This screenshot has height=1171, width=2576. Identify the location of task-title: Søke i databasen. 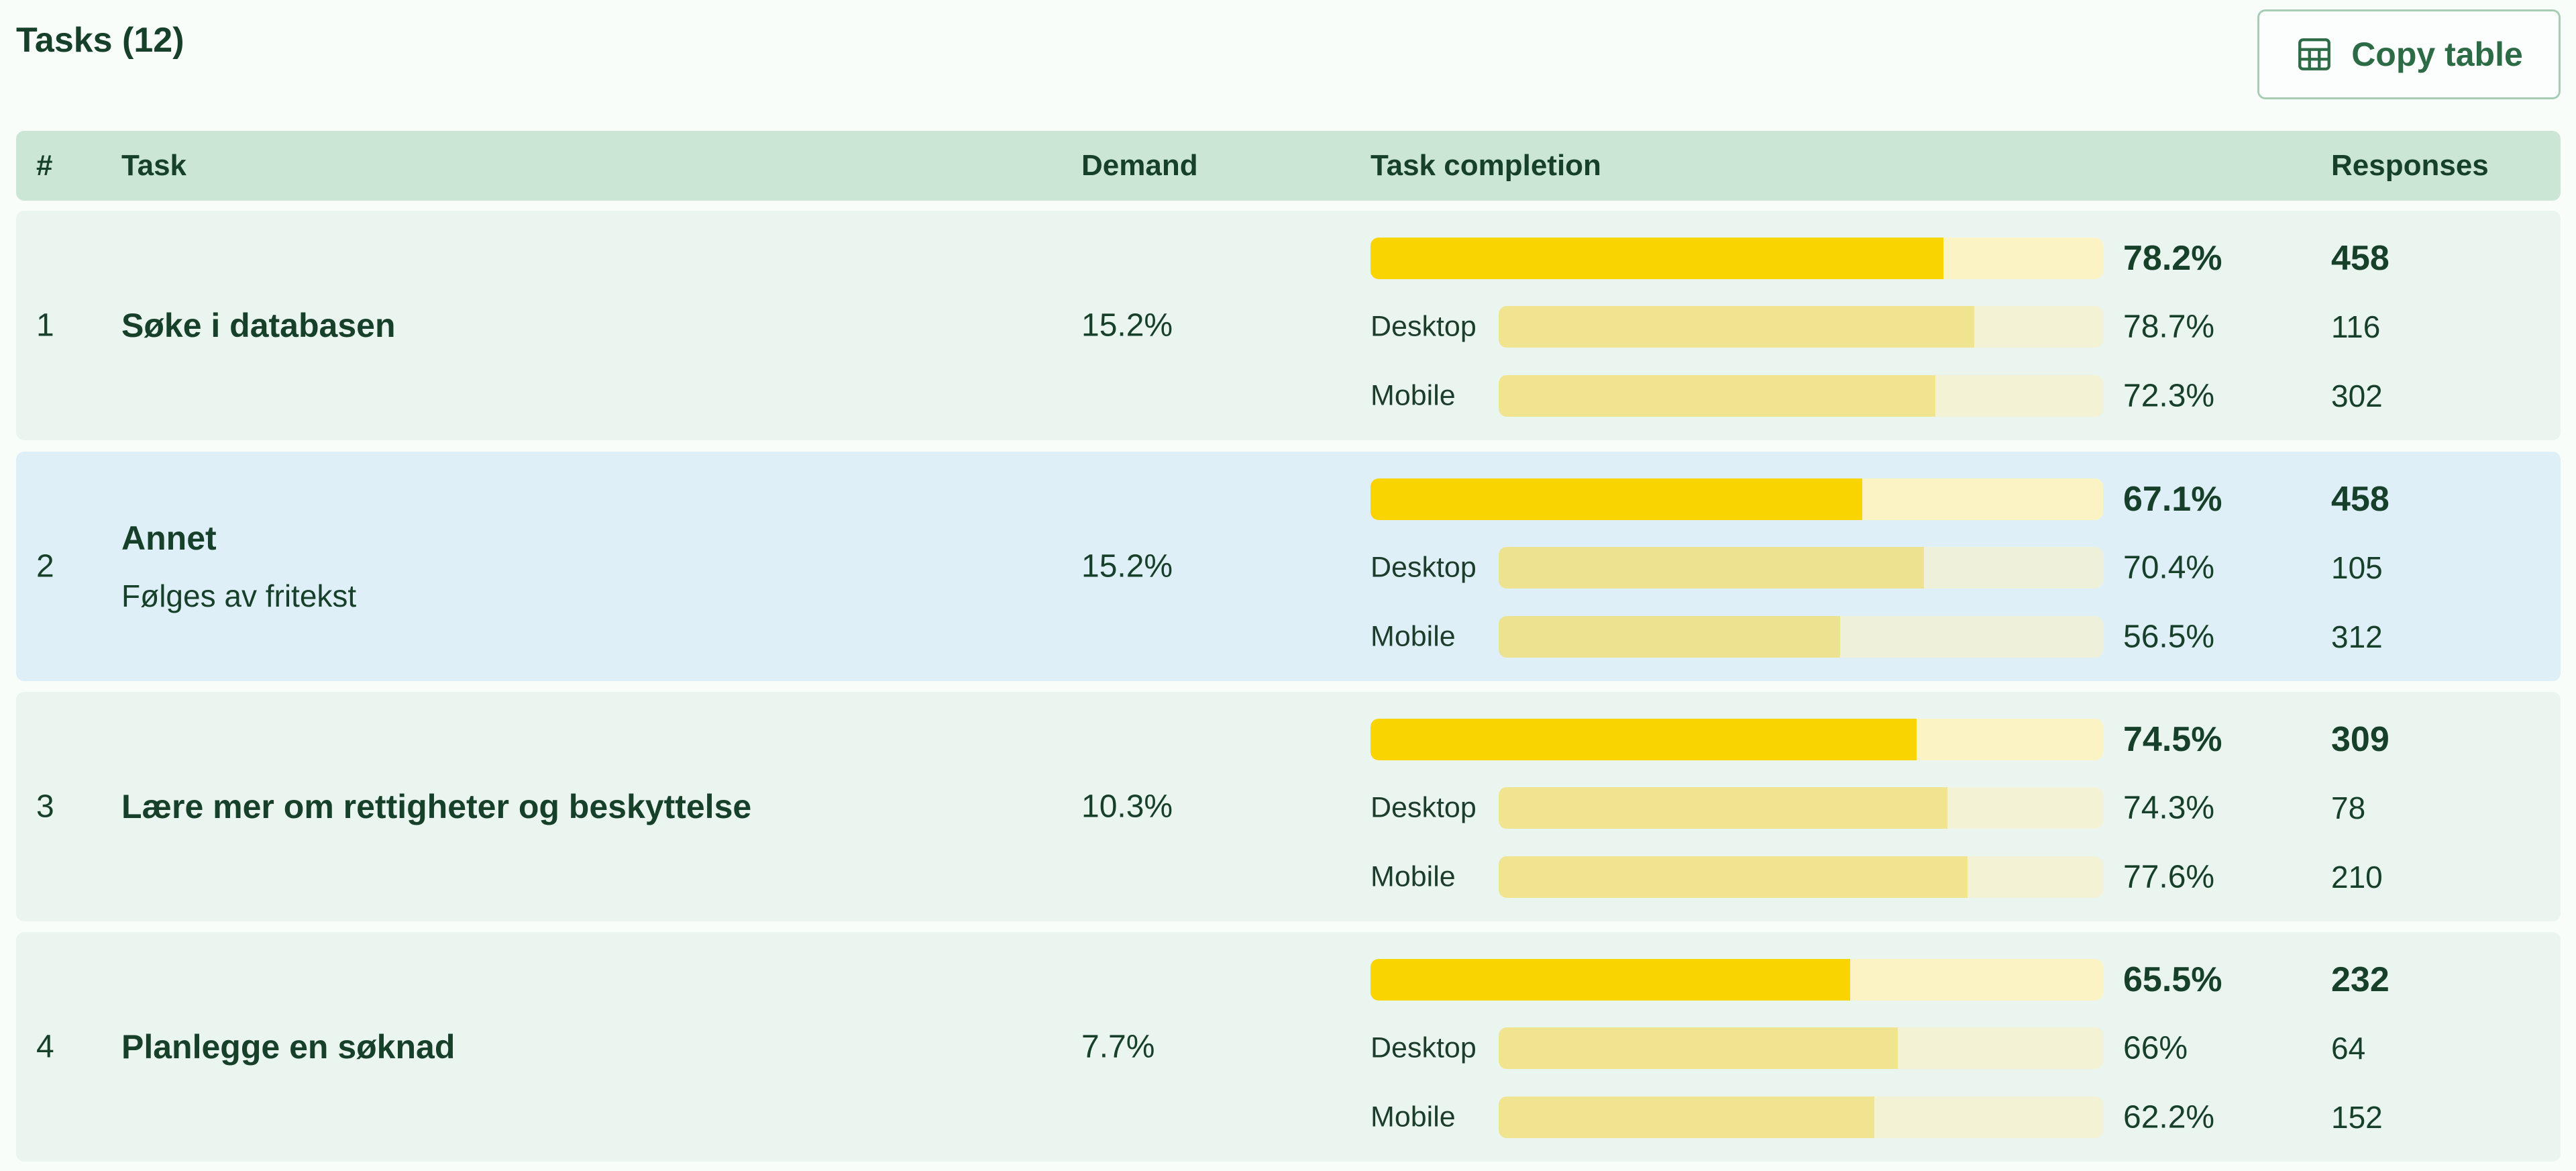
(258, 325).